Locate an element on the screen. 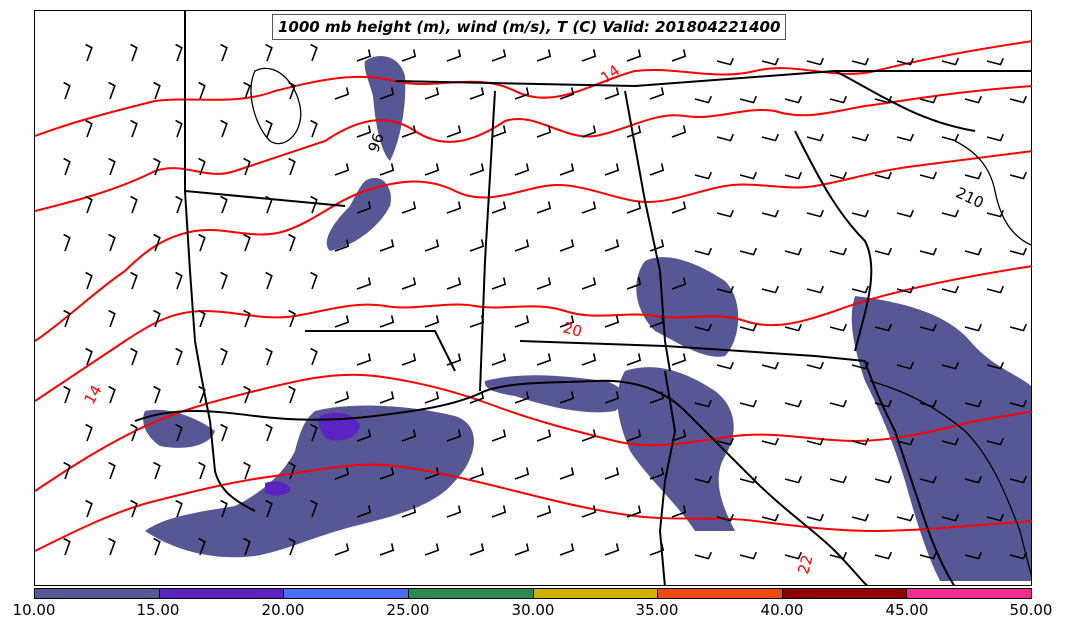  border-la-ms is located at coordinates (380, 351).